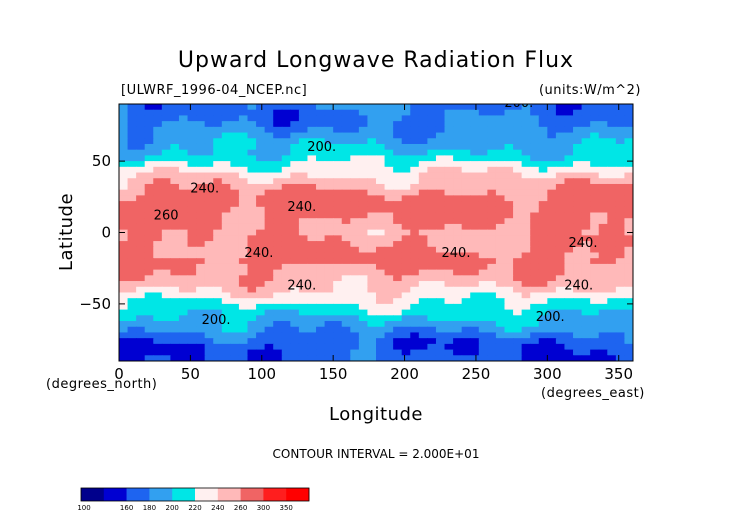 The width and height of the screenshot is (752, 532). I want to click on contour-label: 240., so click(583, 243).